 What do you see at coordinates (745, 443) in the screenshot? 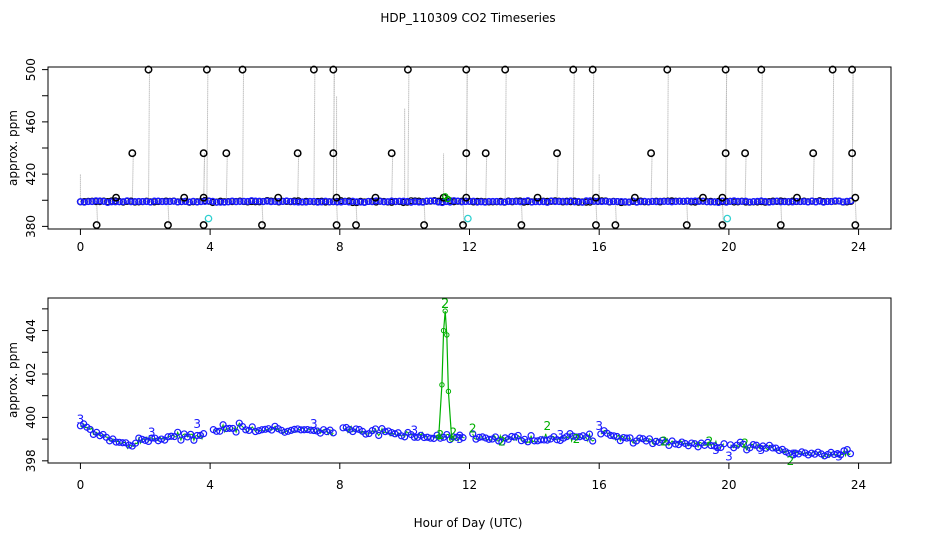
I see `flag-label-2: 2` at bounding box center [745, 443].